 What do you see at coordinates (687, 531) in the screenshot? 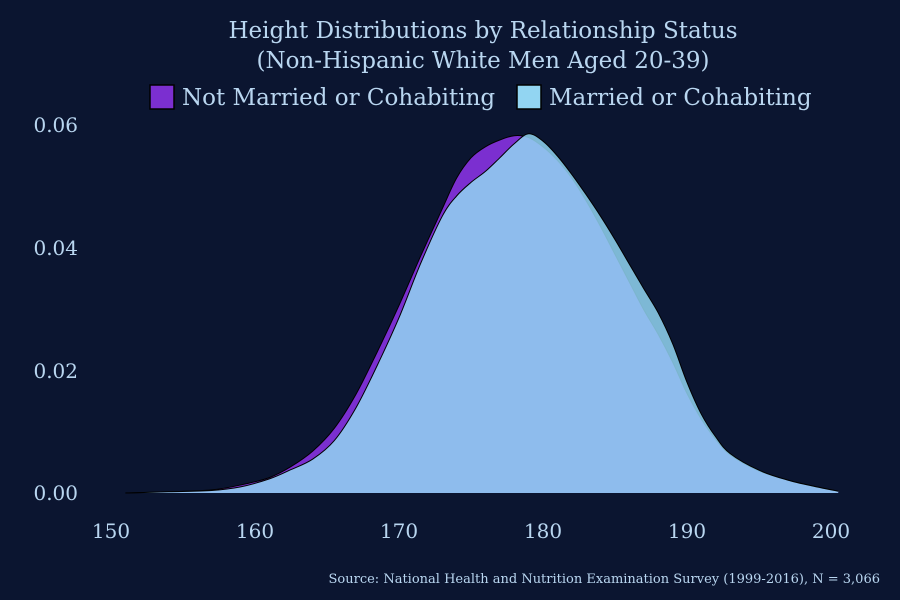
I see `x-tick-label: 190` at bounding box center [687, 531].